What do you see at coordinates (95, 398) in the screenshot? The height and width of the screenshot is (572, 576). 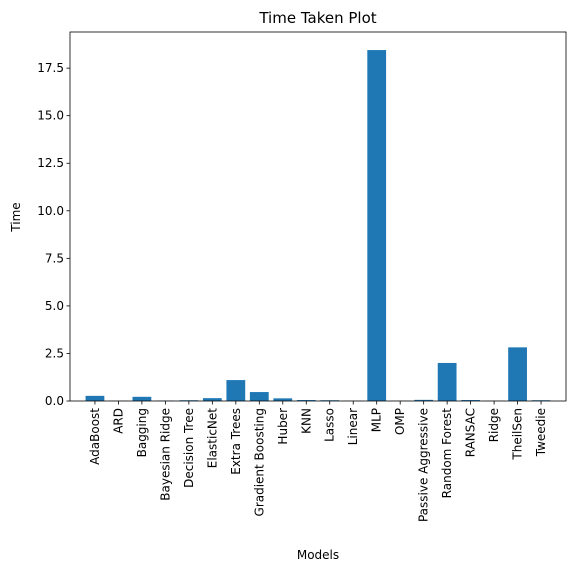 I see `bar-adaboost` at bounding box center [95, 398].